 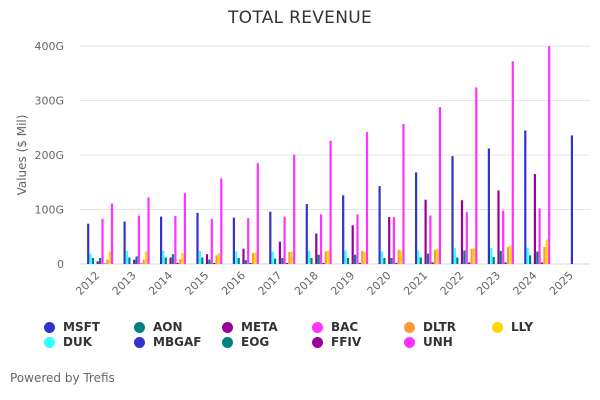 What do you see at coordinates (476, 176) in the screenshot?
I see `bar-unh-2022` at bounding box center [476, 176].